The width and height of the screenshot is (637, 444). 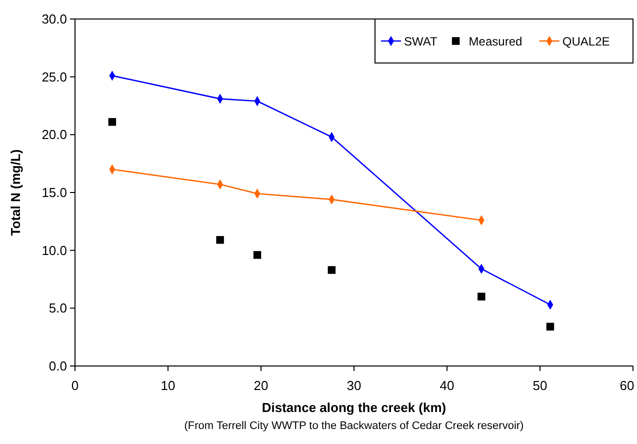 What do you see at coordinates (54, 19) in the screenshot?
I see `y-tick-label: 30.0` at bounding box center [54, 19].